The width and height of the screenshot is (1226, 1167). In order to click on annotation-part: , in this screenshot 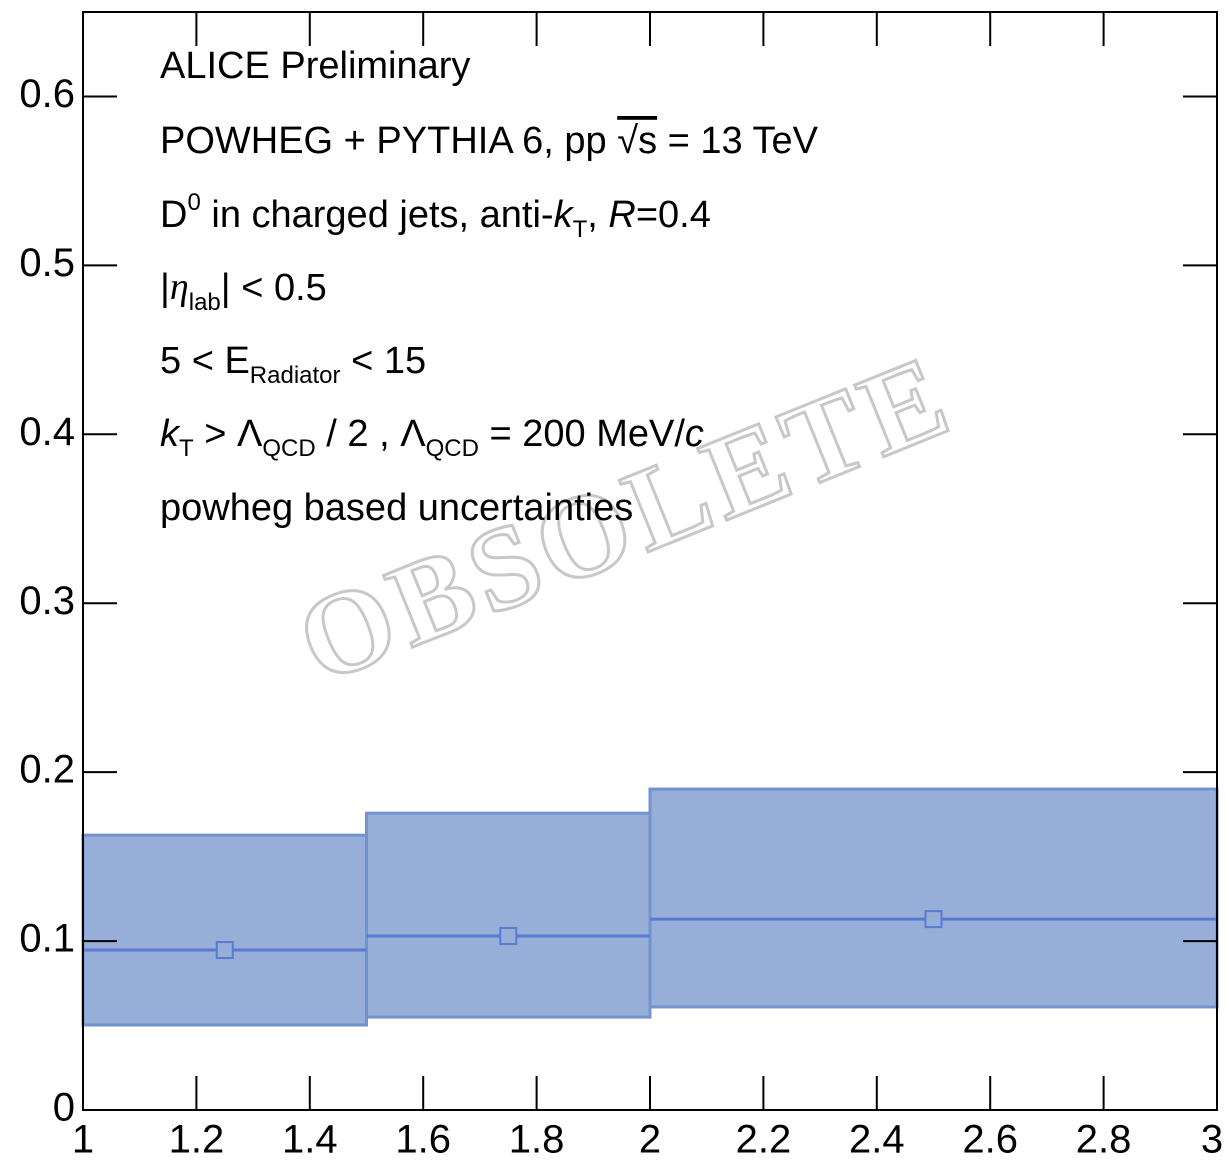, I will do `click(597, 215)`.